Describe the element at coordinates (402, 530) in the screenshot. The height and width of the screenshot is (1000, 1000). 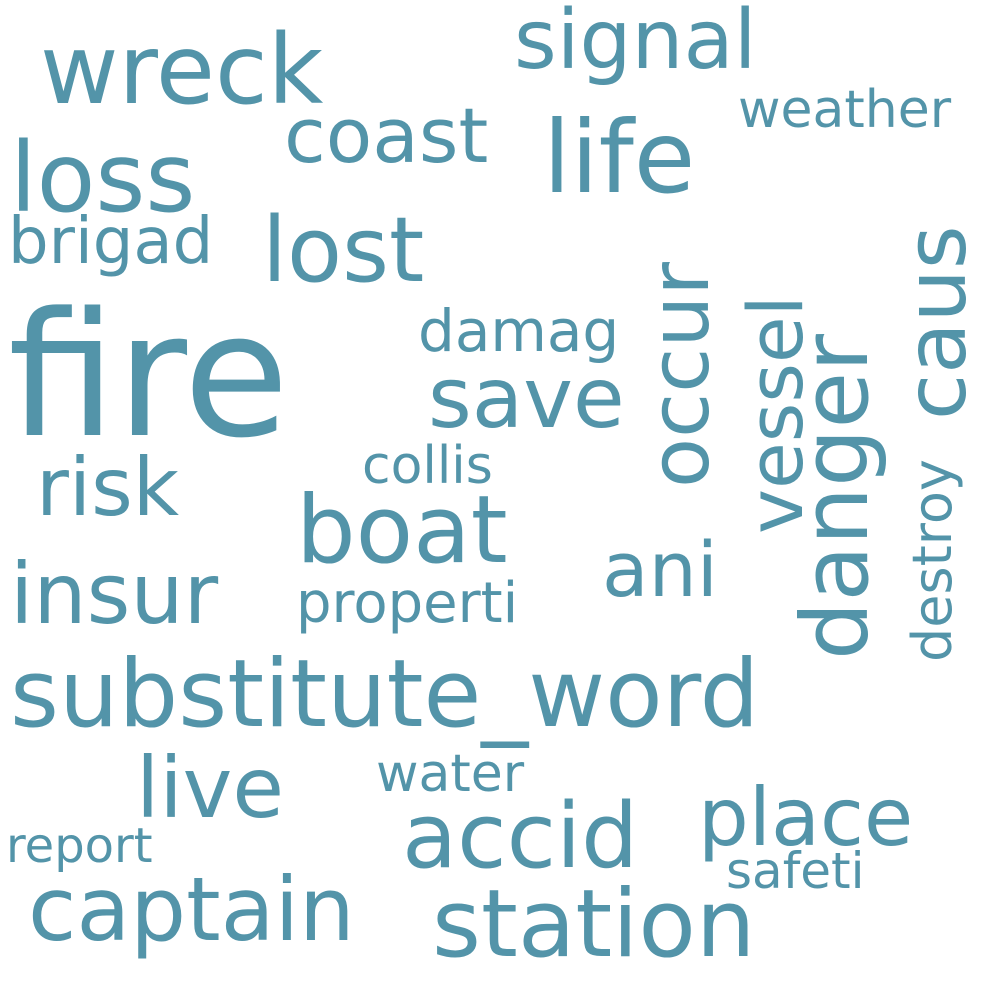
I see `word-boat: boat` at that location.